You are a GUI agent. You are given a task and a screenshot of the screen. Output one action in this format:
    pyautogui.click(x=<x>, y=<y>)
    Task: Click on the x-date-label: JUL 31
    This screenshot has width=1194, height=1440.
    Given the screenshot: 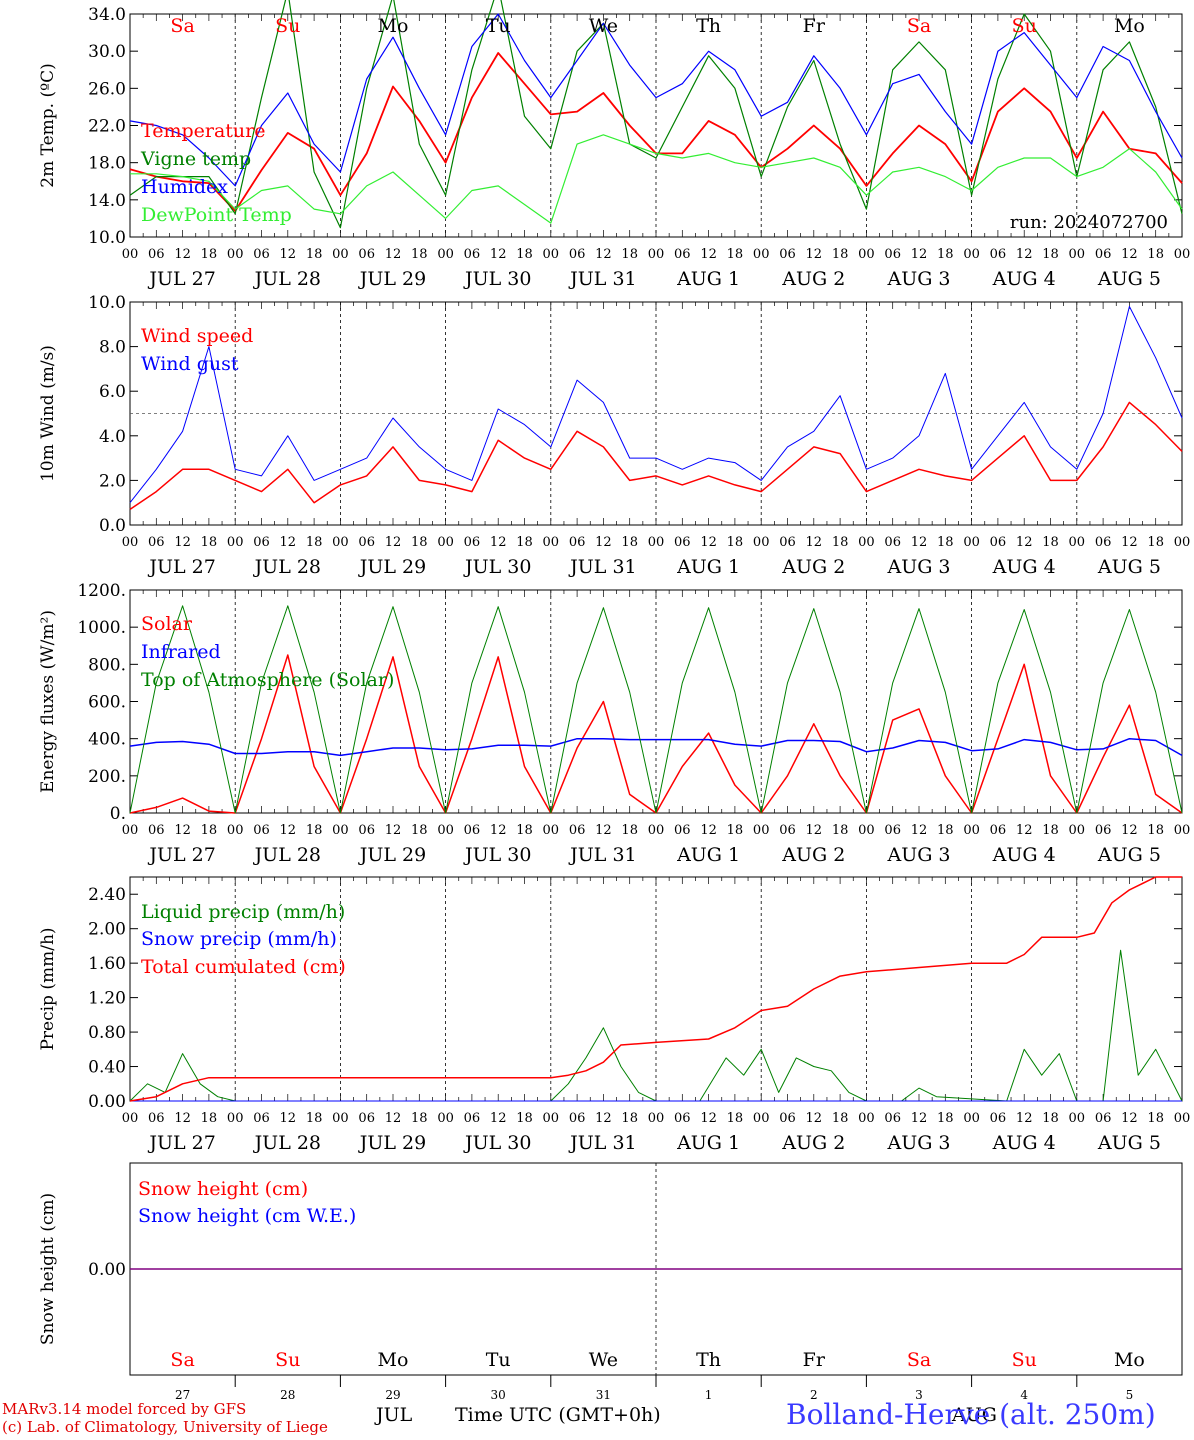 What is the action you would take?
    pyautogui.click(x=602, y=1143)
    